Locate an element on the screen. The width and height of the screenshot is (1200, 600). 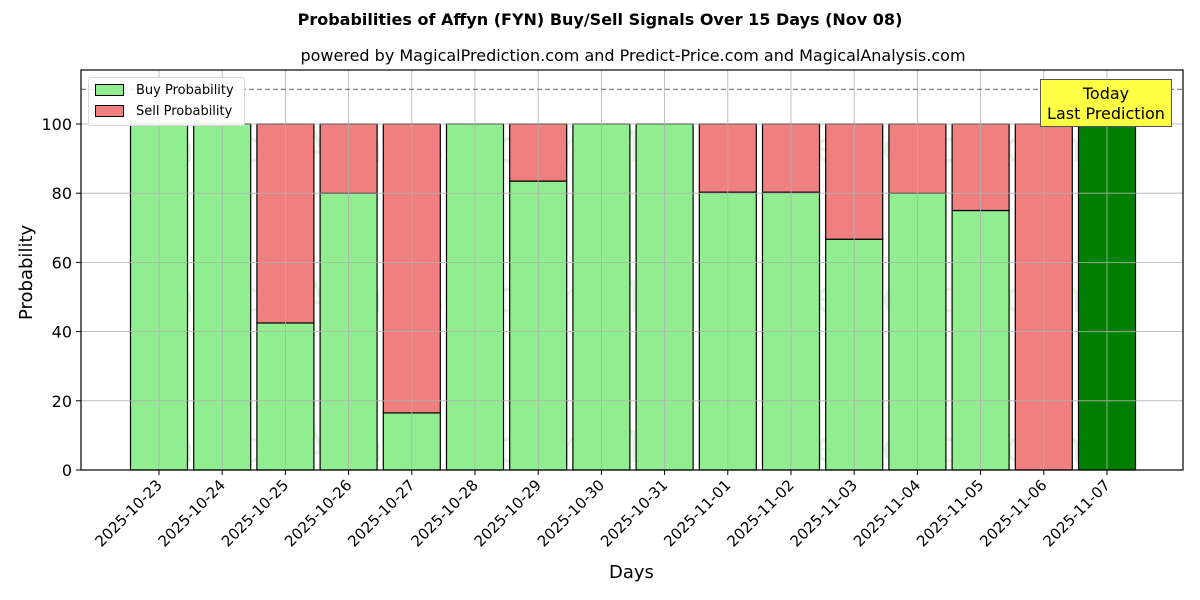
y-tick-label: 40 is located at coordinates (62, 332).